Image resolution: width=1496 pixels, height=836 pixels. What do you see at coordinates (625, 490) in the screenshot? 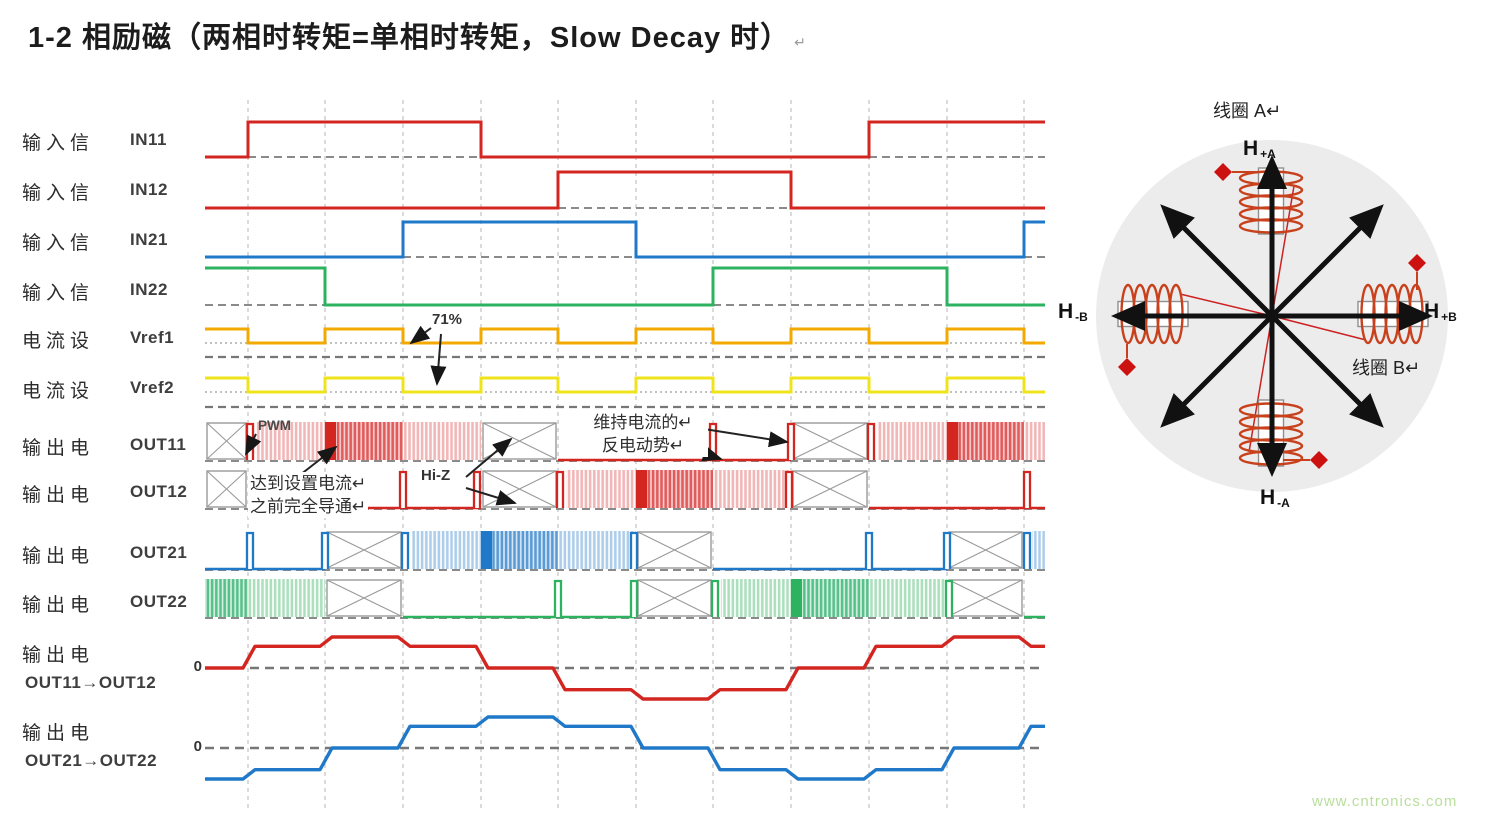
I see `waveform-OUT12` at bounding box center [625, 490].